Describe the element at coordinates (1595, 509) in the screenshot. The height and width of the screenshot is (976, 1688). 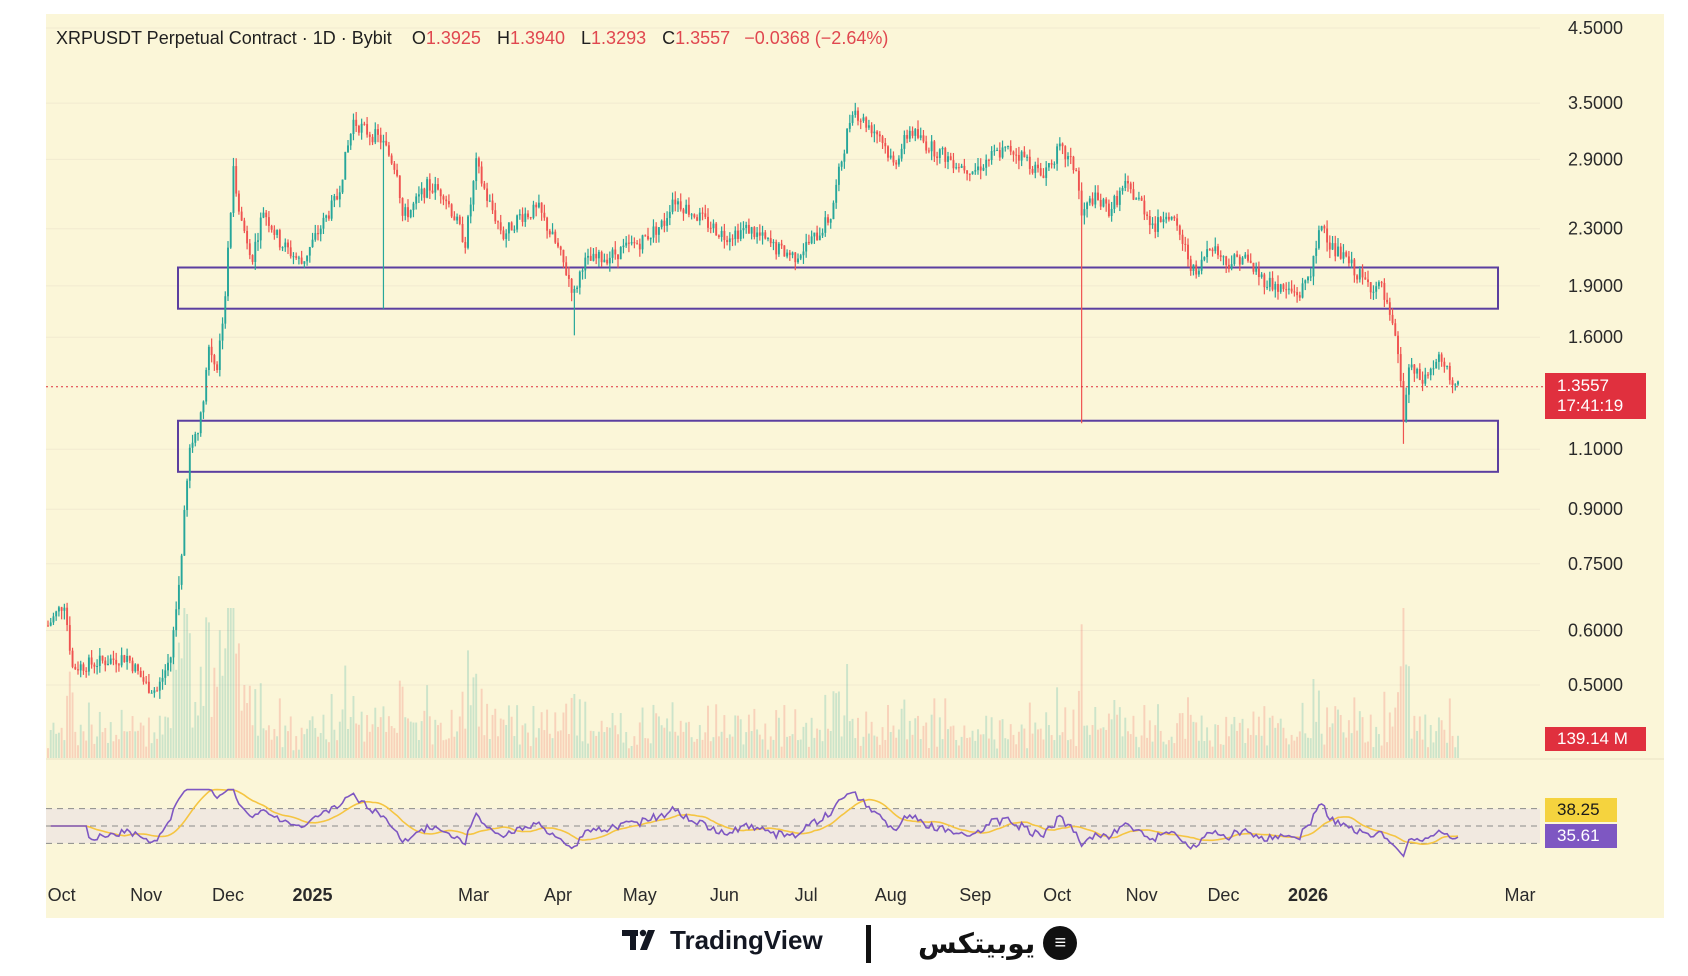
I see `y-tick-label: 0.9000` at that location.